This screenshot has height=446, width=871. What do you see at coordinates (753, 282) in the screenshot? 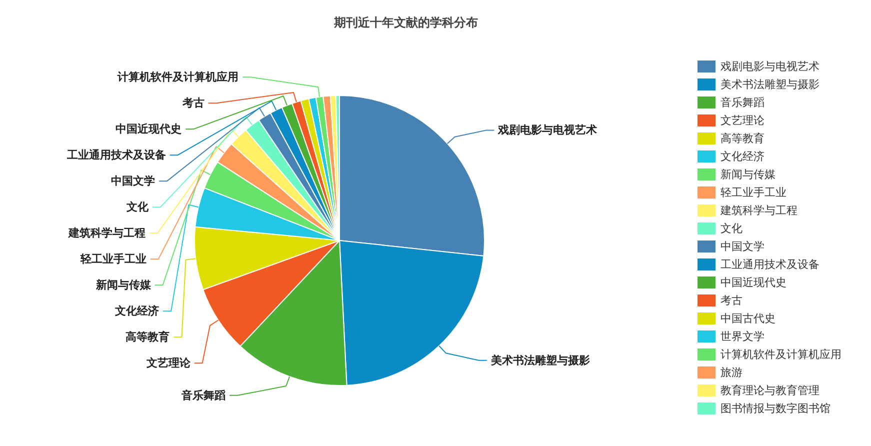
I see `legend-label: 中国近现代史` at bounding box center [753, 282].